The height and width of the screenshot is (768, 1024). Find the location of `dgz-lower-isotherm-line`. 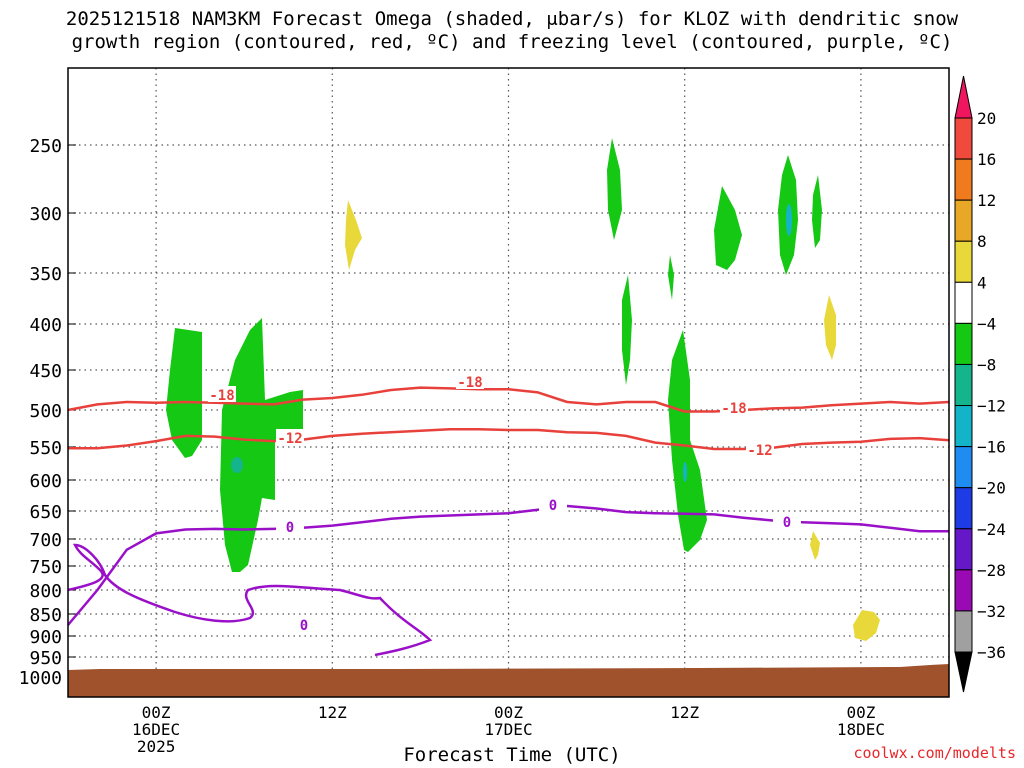

dgz-lower-isotherm-line is located at coordinates (509, 439).